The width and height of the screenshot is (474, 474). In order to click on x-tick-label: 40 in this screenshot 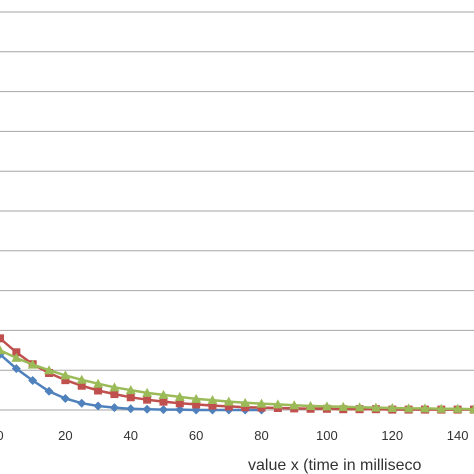, I will do `click(131, 435)`.